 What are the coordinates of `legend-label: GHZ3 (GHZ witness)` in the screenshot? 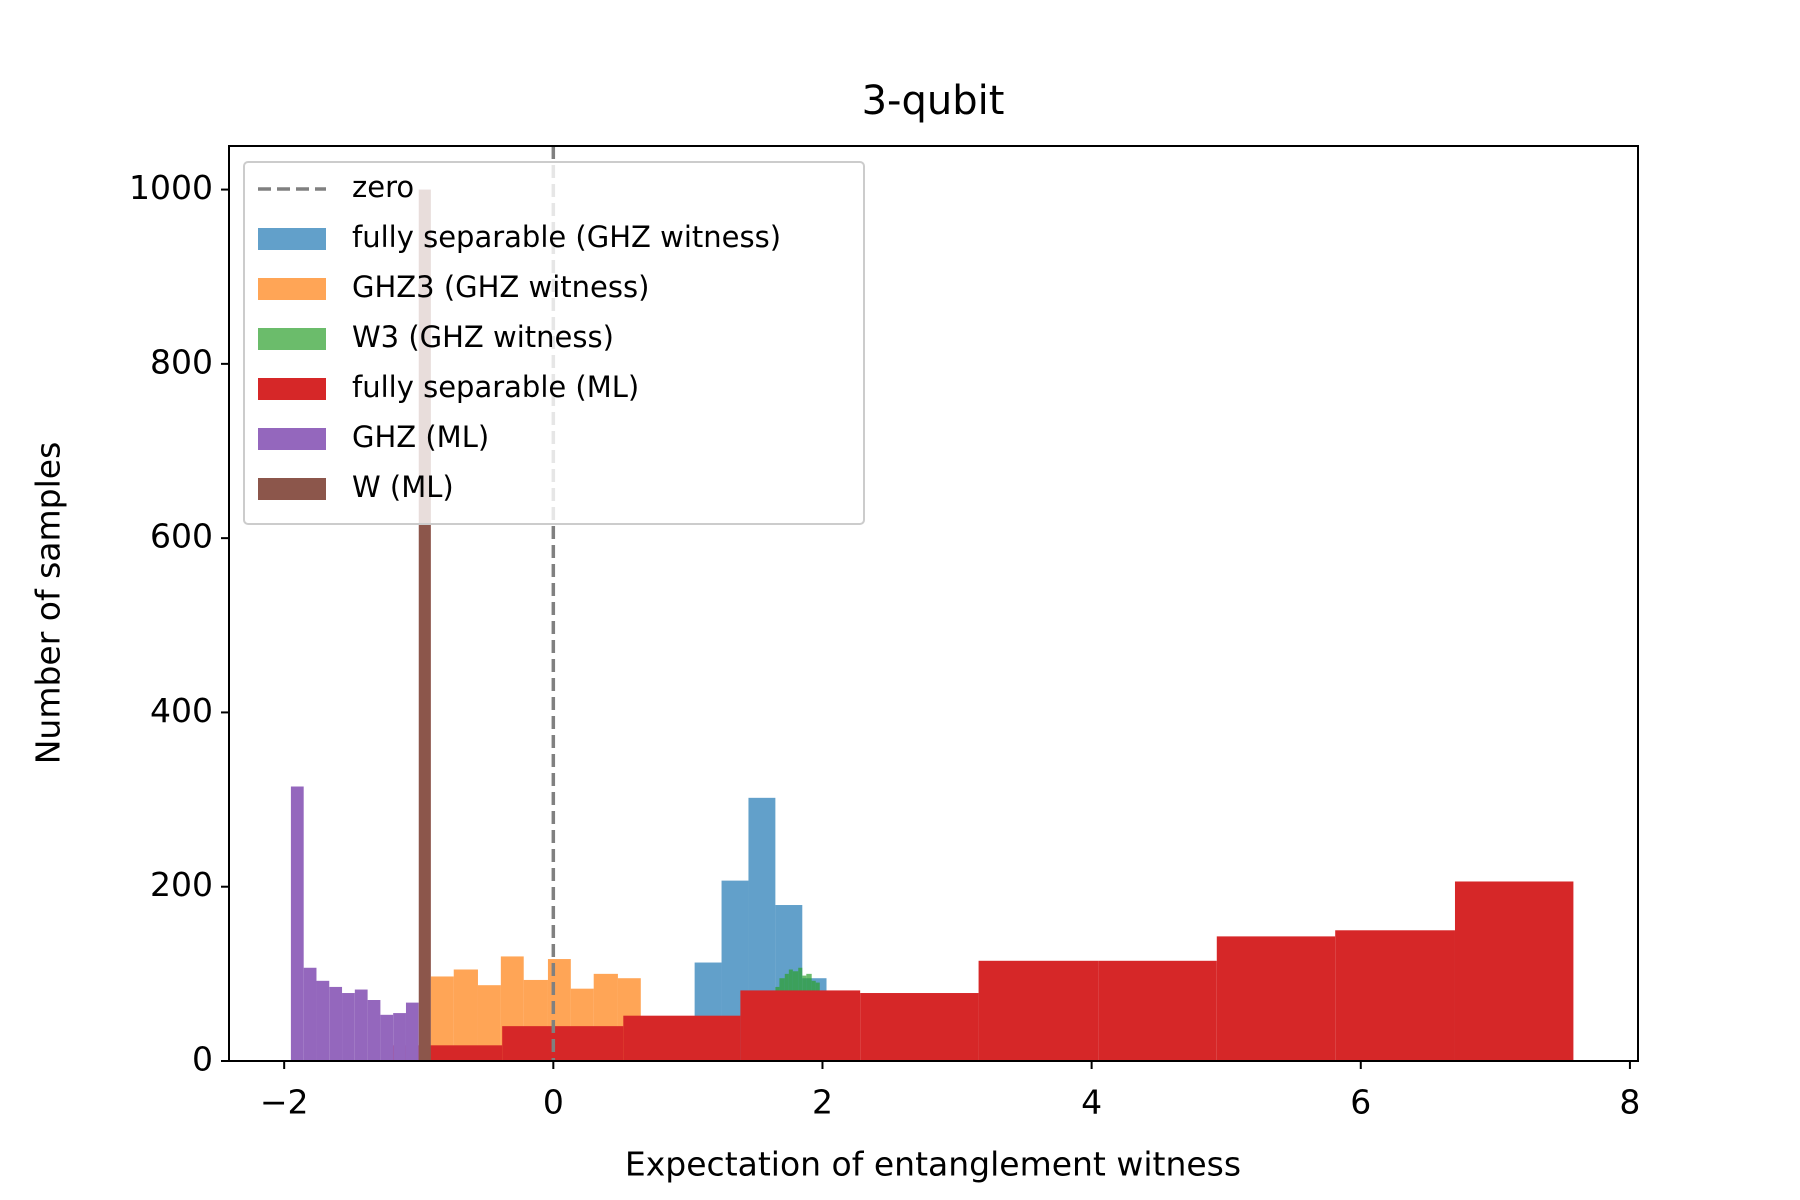 It's located at (500, 287).